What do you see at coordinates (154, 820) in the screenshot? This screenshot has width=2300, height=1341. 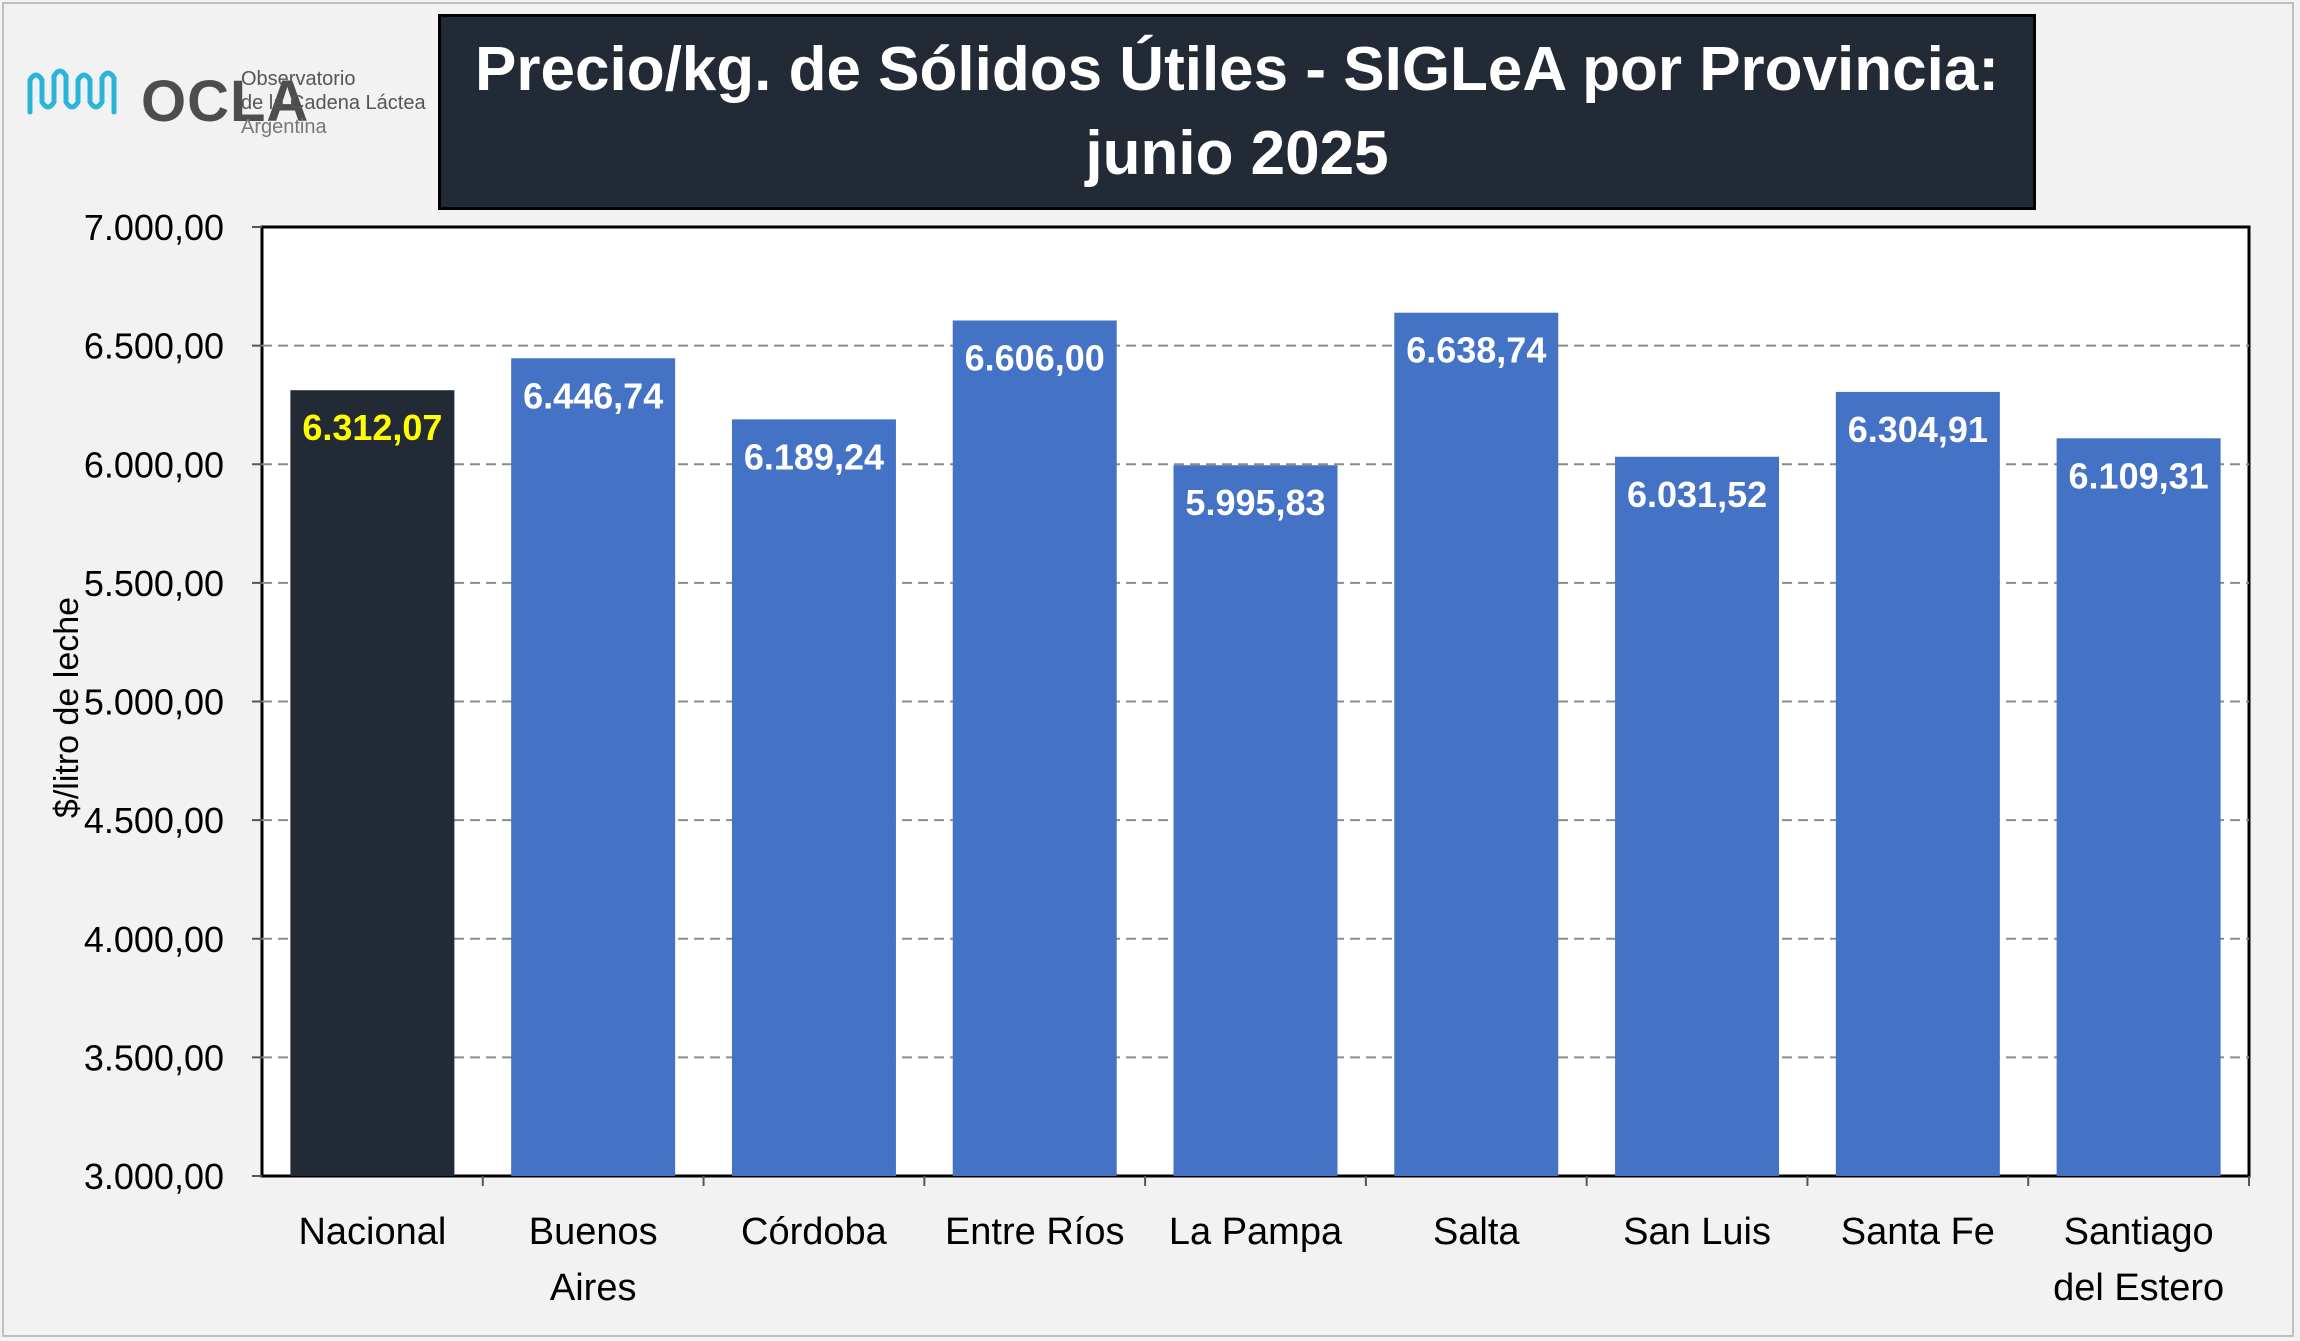 I see `y-tick-label: 4.500,00` at bounding box center [154, 820].